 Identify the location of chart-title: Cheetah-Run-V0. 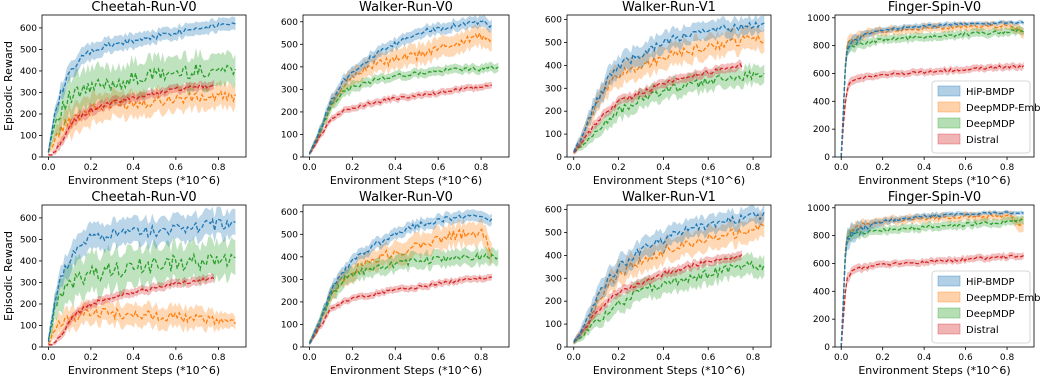
(143, 197).